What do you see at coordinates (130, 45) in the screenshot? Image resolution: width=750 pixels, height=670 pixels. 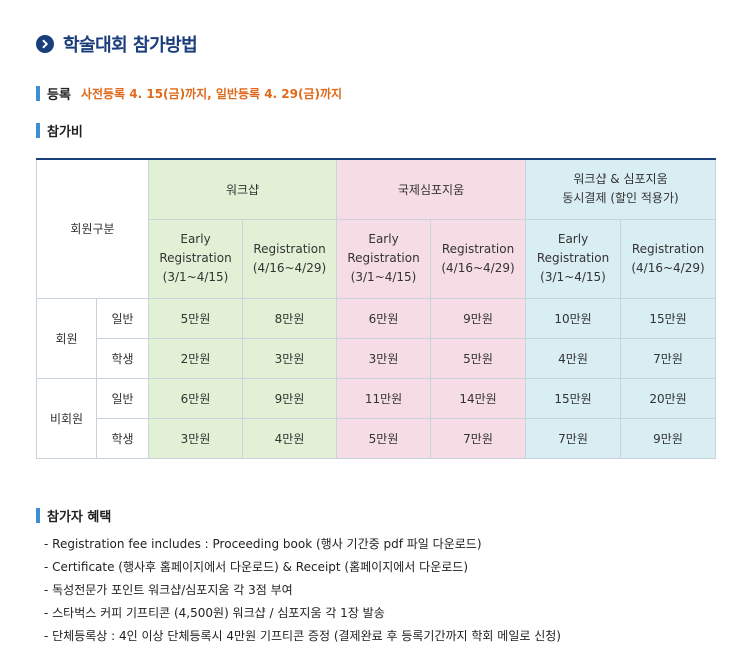 I see `page-title-text: 학술대회 참가방법` at bounding box center [130, 45].